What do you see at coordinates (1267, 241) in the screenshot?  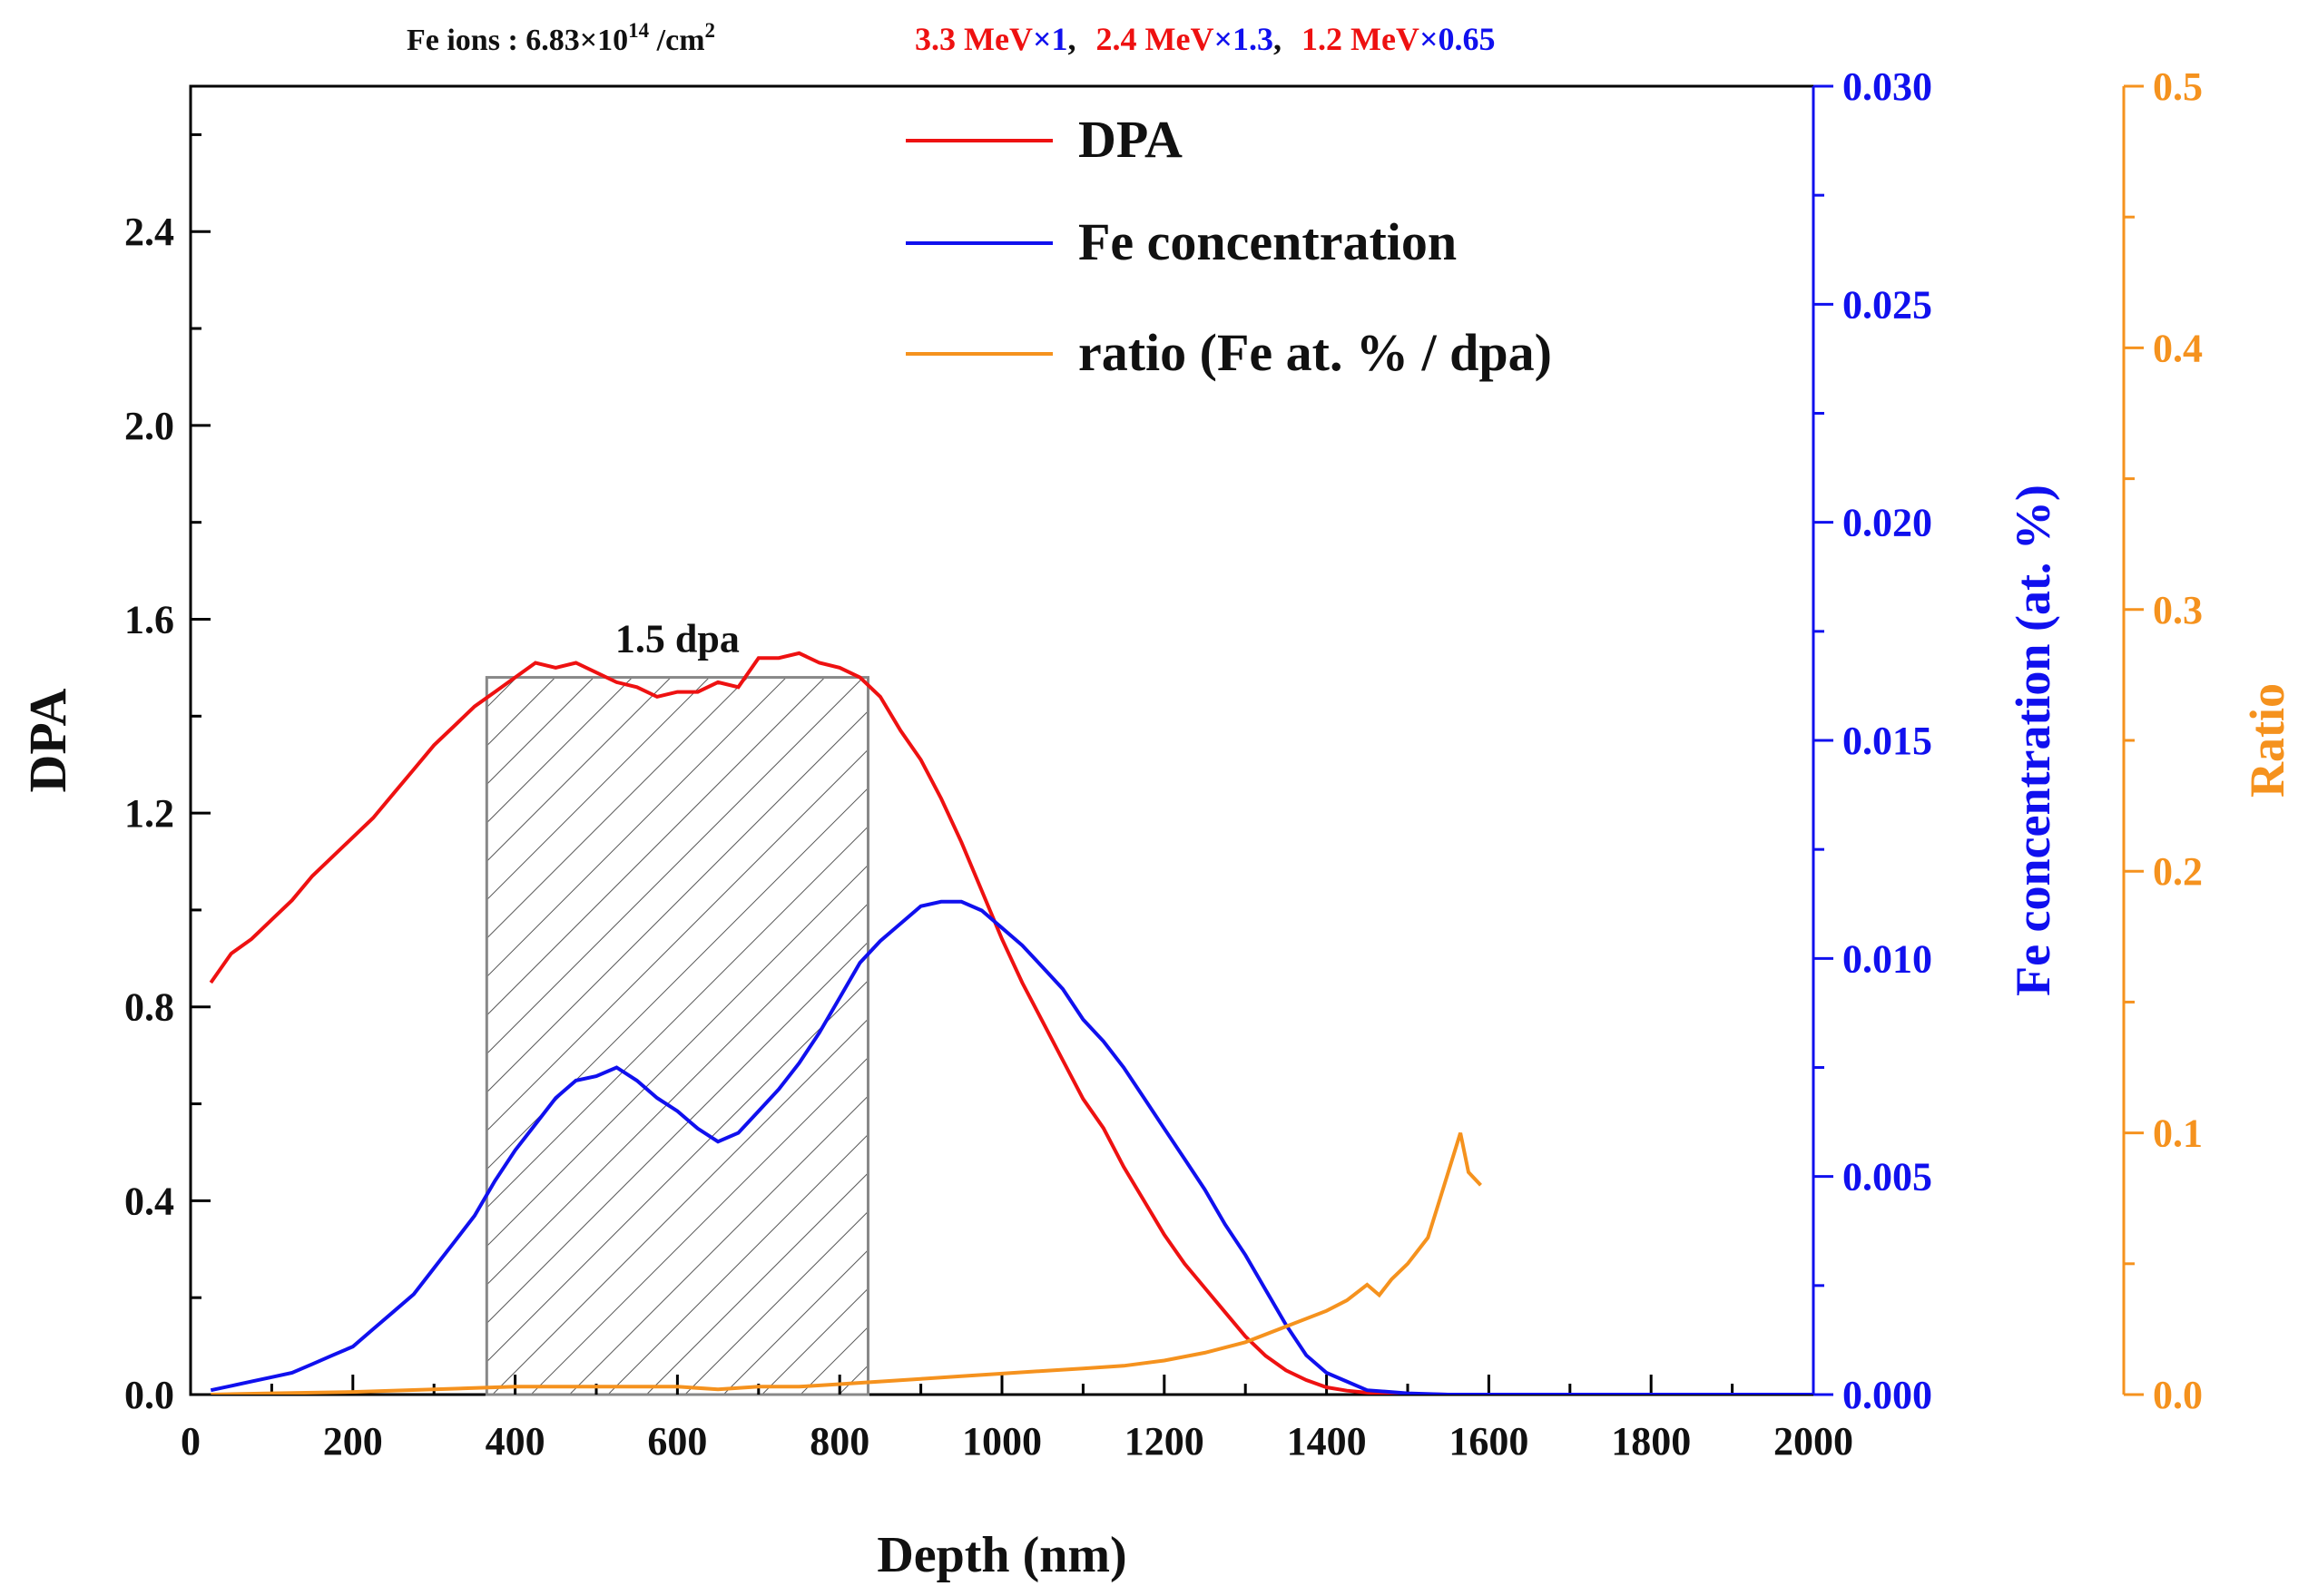 I see `legend-label-fe: Fe concentration` at bounding box center [1267, 241].